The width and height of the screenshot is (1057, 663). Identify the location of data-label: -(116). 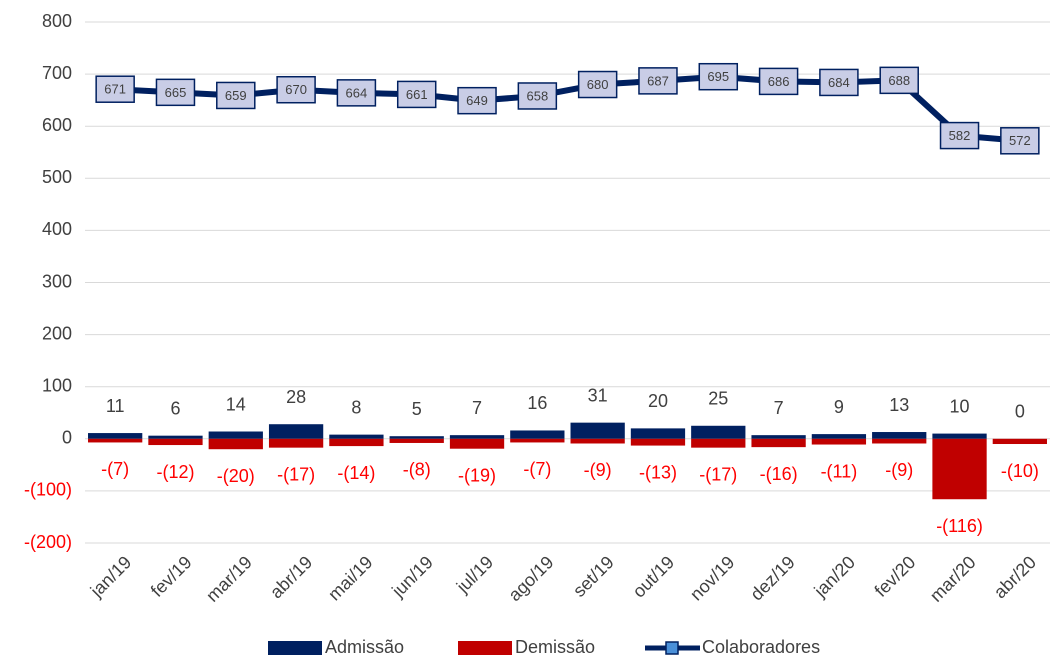
(959, 526).